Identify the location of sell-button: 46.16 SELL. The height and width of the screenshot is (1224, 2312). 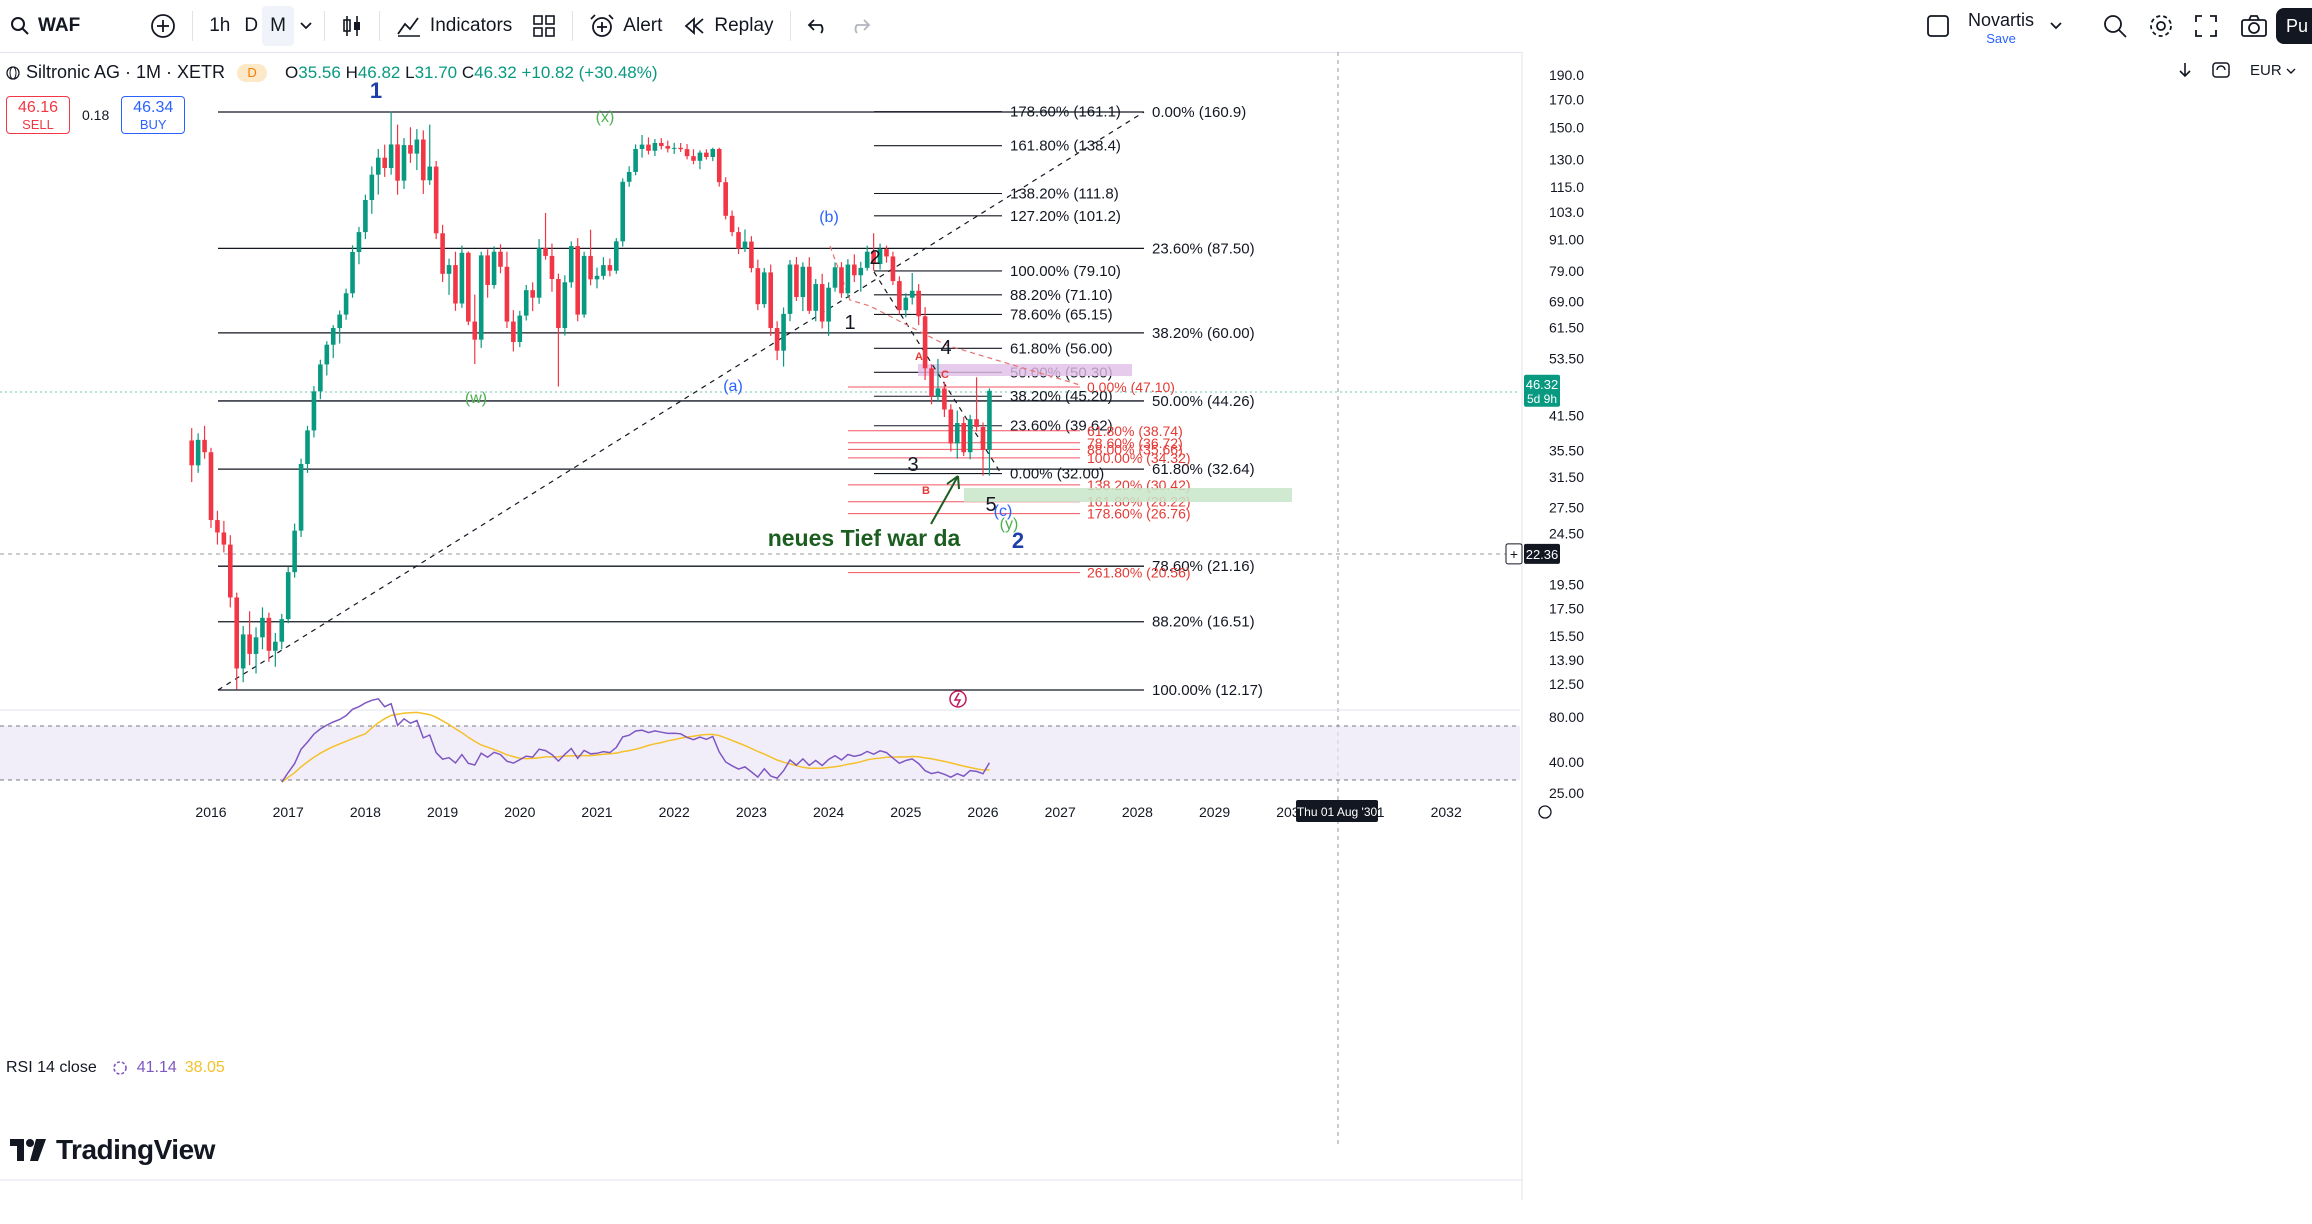
(38, 115).